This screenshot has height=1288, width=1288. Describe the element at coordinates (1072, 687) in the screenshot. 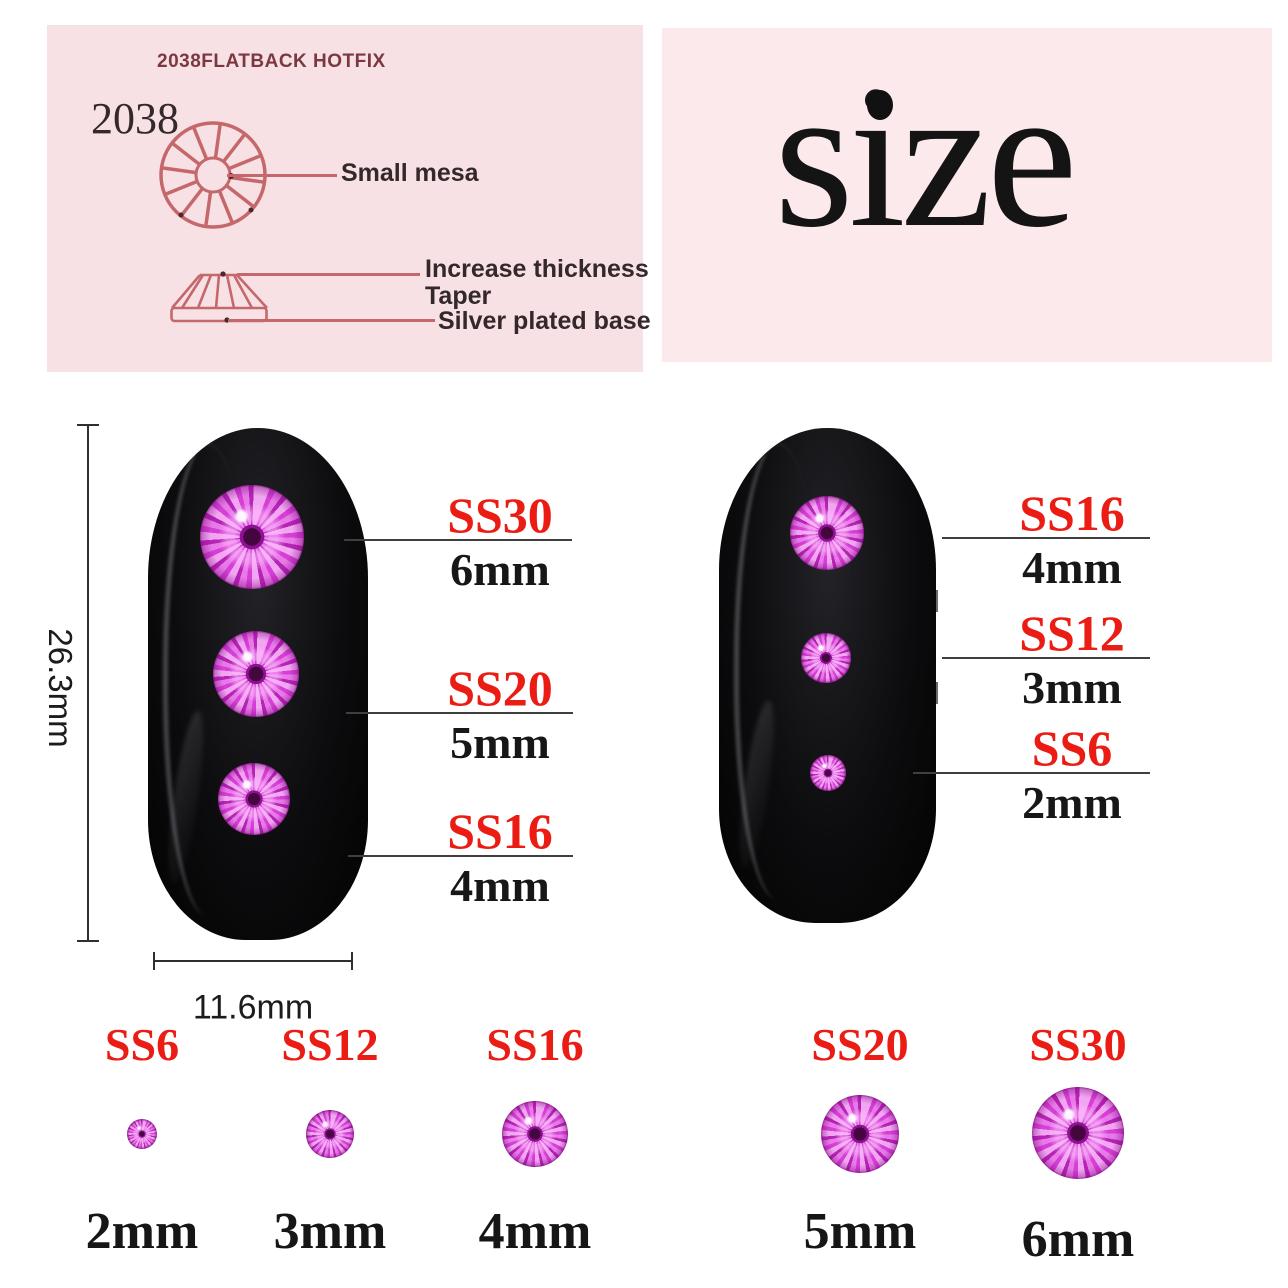

I see `label-right-ss12-size: 3mm` at that location.